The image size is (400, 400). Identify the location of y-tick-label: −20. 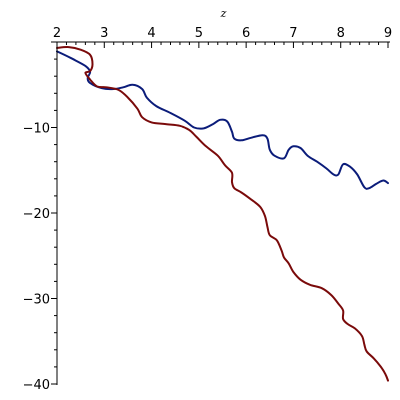
(36, 214).